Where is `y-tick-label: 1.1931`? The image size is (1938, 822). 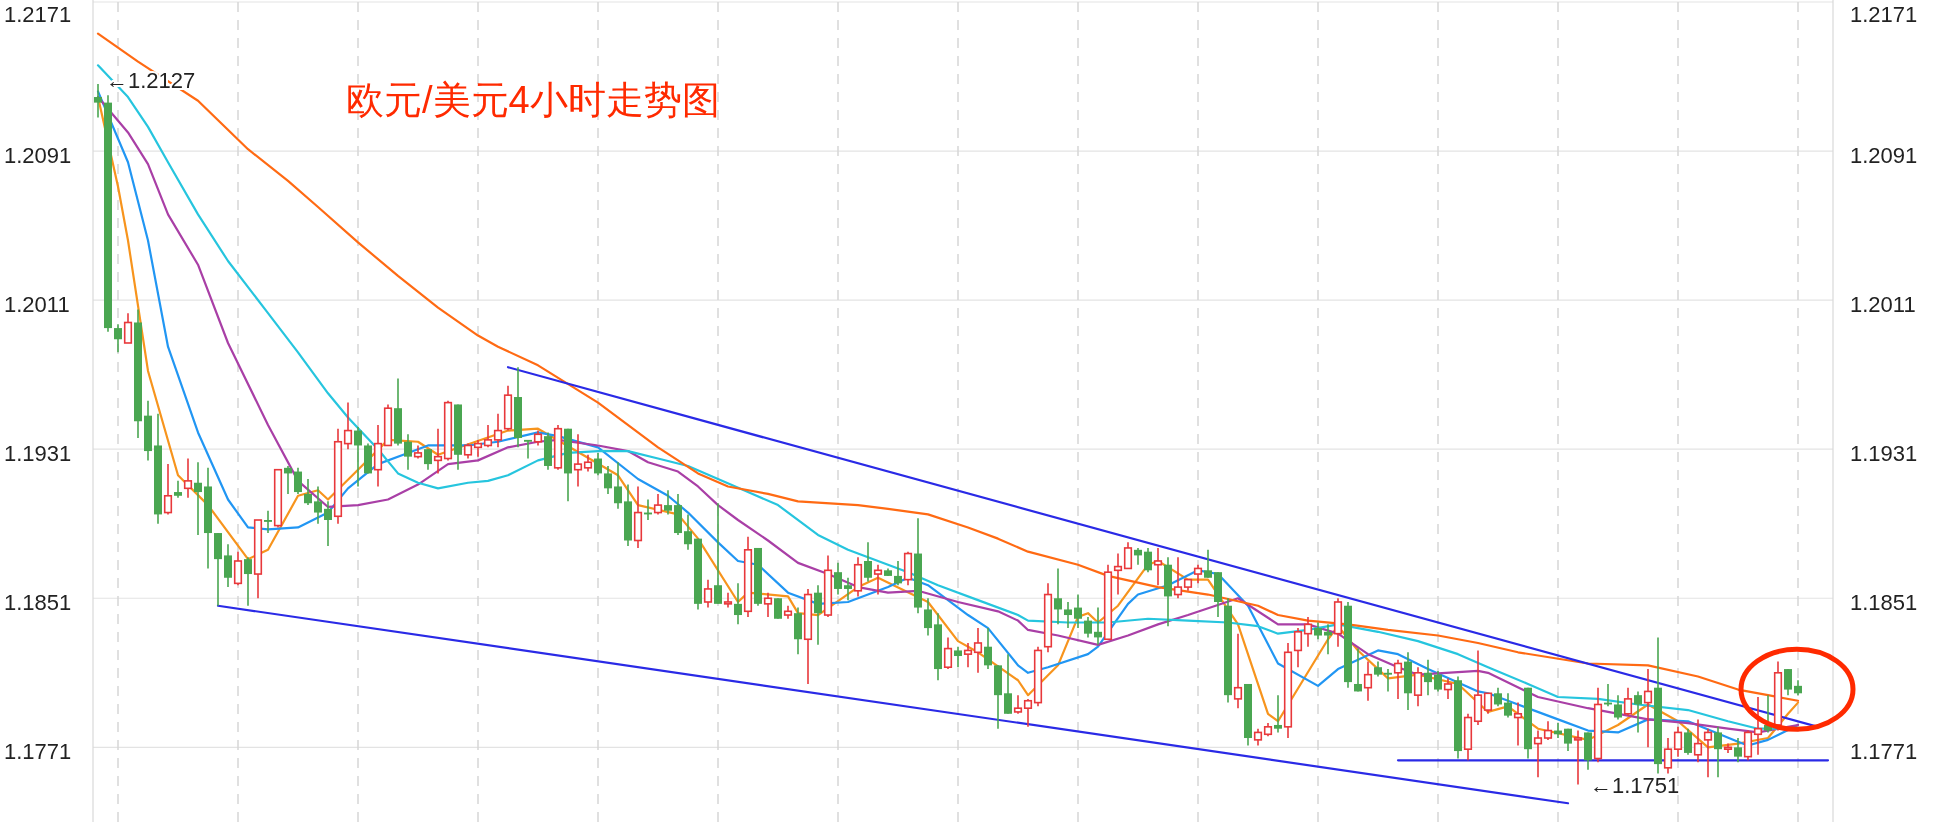
y-tick-label: 1.1931 is located at coordinates (38, 453).